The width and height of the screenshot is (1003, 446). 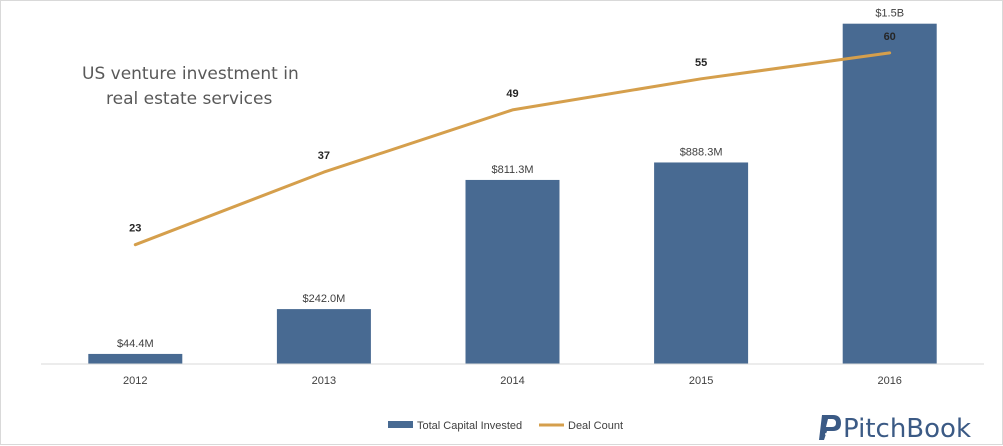 What do you see at coordinates (512, 94) in the screenshot?
I see `deal-count-label-2014: 49` at bounding box center [512, 94].